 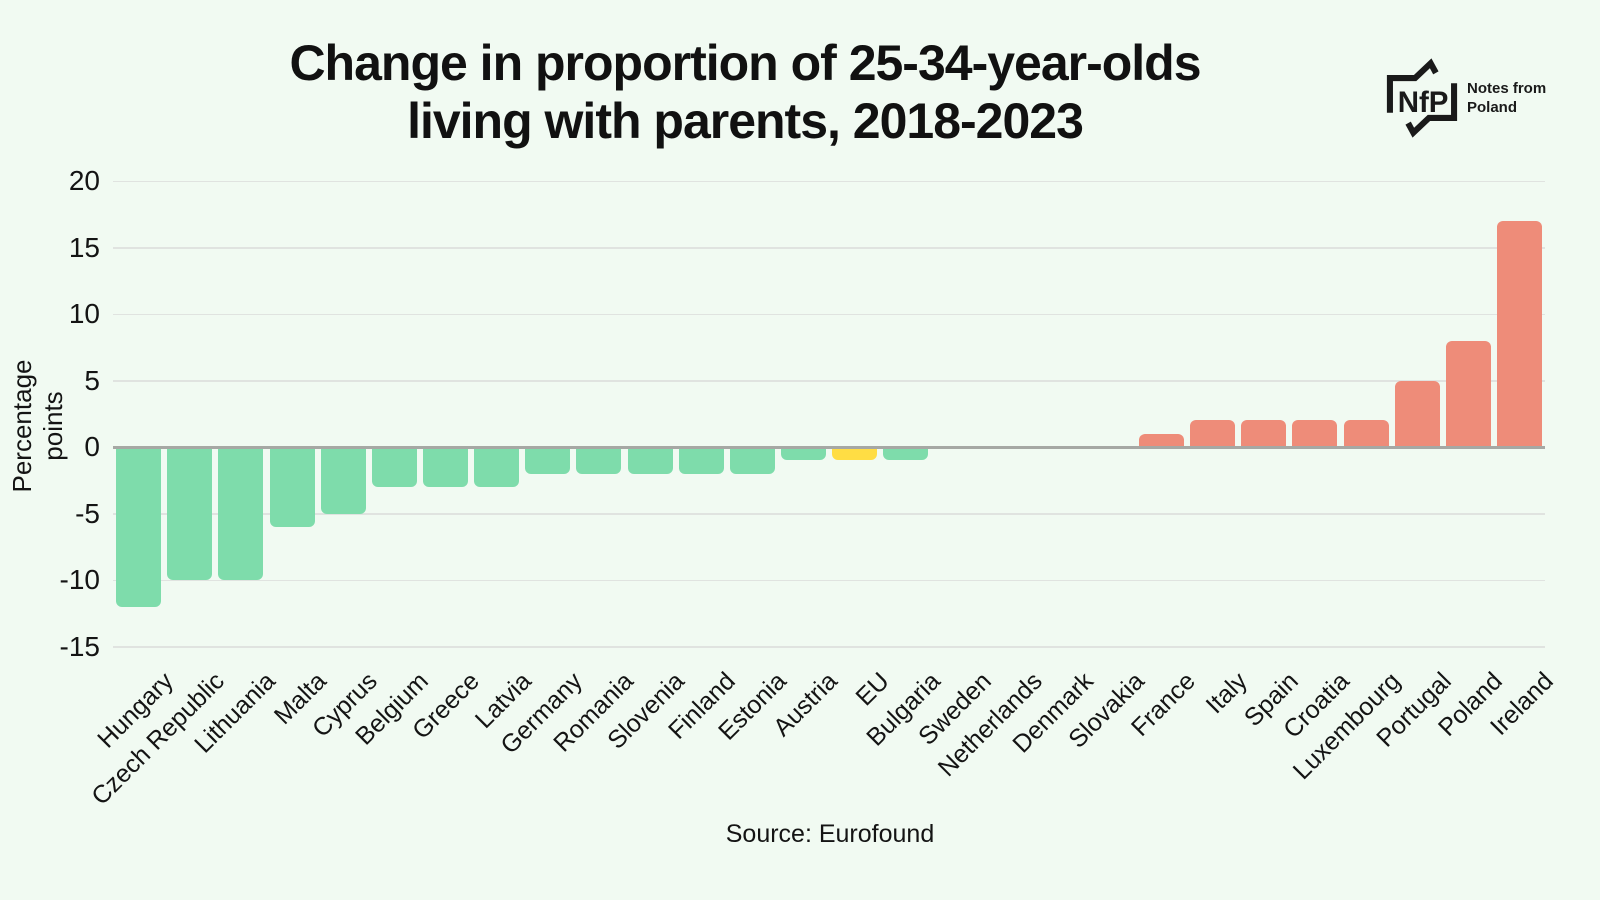 I want to click on y-tick-20: 20, so click(x=84, y=180).